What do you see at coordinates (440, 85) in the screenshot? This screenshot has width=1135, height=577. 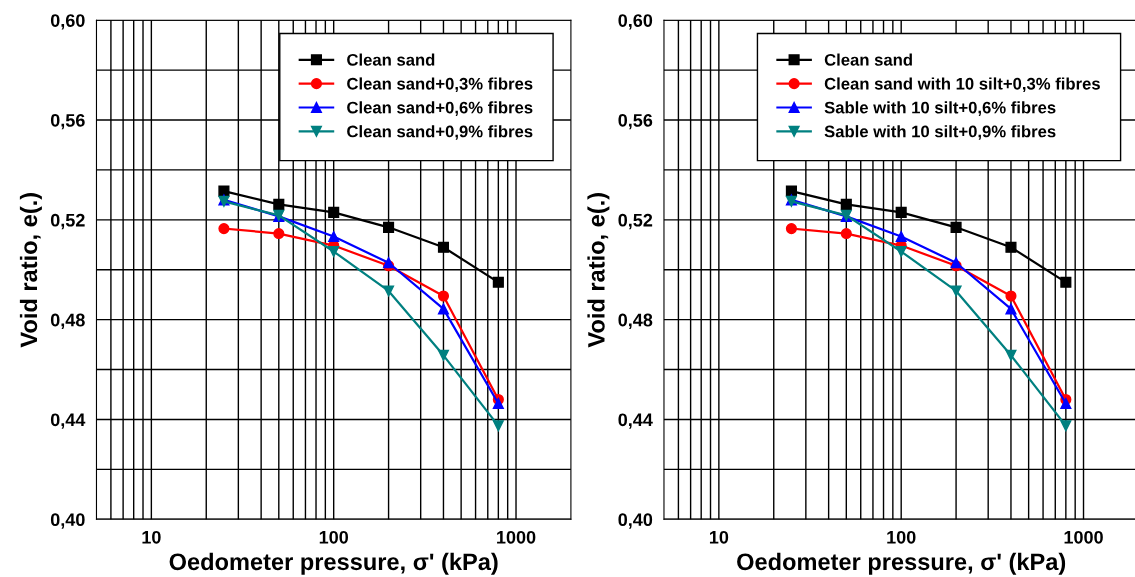 I see `legend-label: Clean sand+0,3% fibres` at bounding box center [440, 85].